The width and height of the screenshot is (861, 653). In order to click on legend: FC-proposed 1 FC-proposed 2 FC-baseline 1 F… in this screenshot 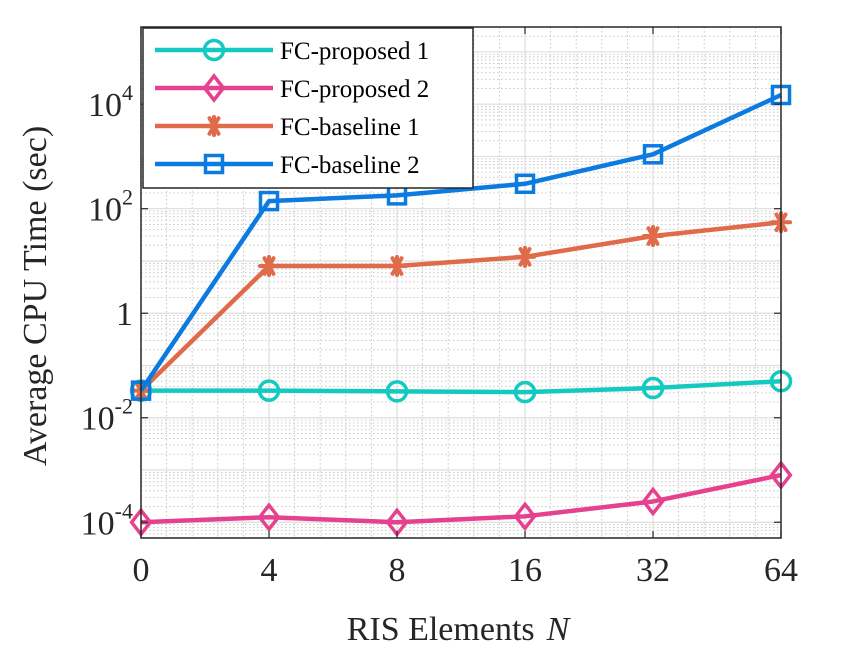, I will do `click(308, 108)`.